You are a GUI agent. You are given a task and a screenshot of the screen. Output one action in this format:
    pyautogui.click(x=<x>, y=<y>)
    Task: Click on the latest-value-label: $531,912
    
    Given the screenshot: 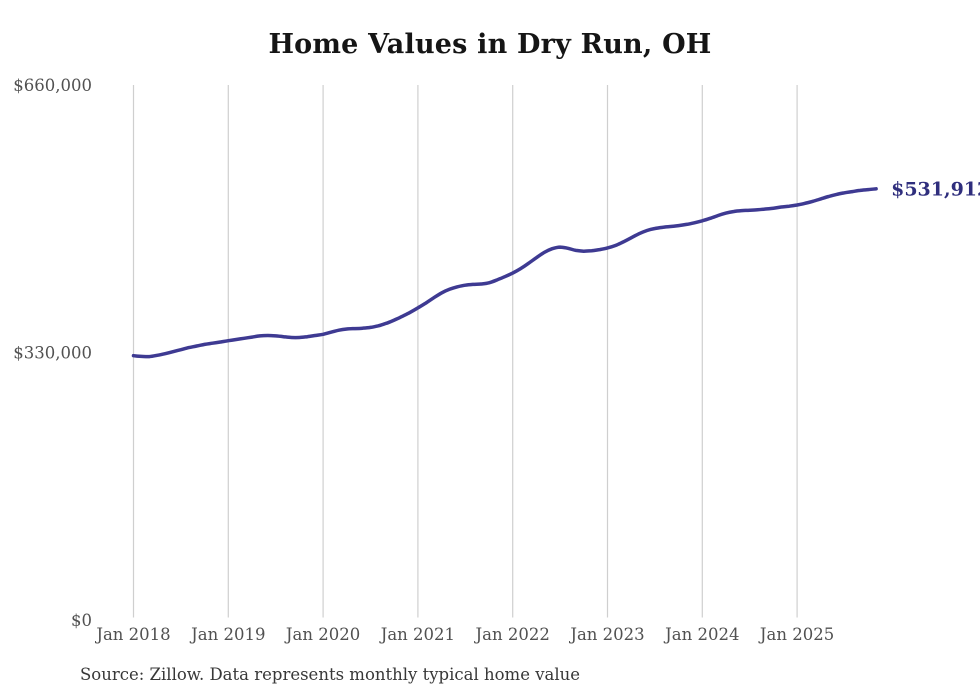 What is the action you would take?
    pyautogui.click(x=935, y=189)
    